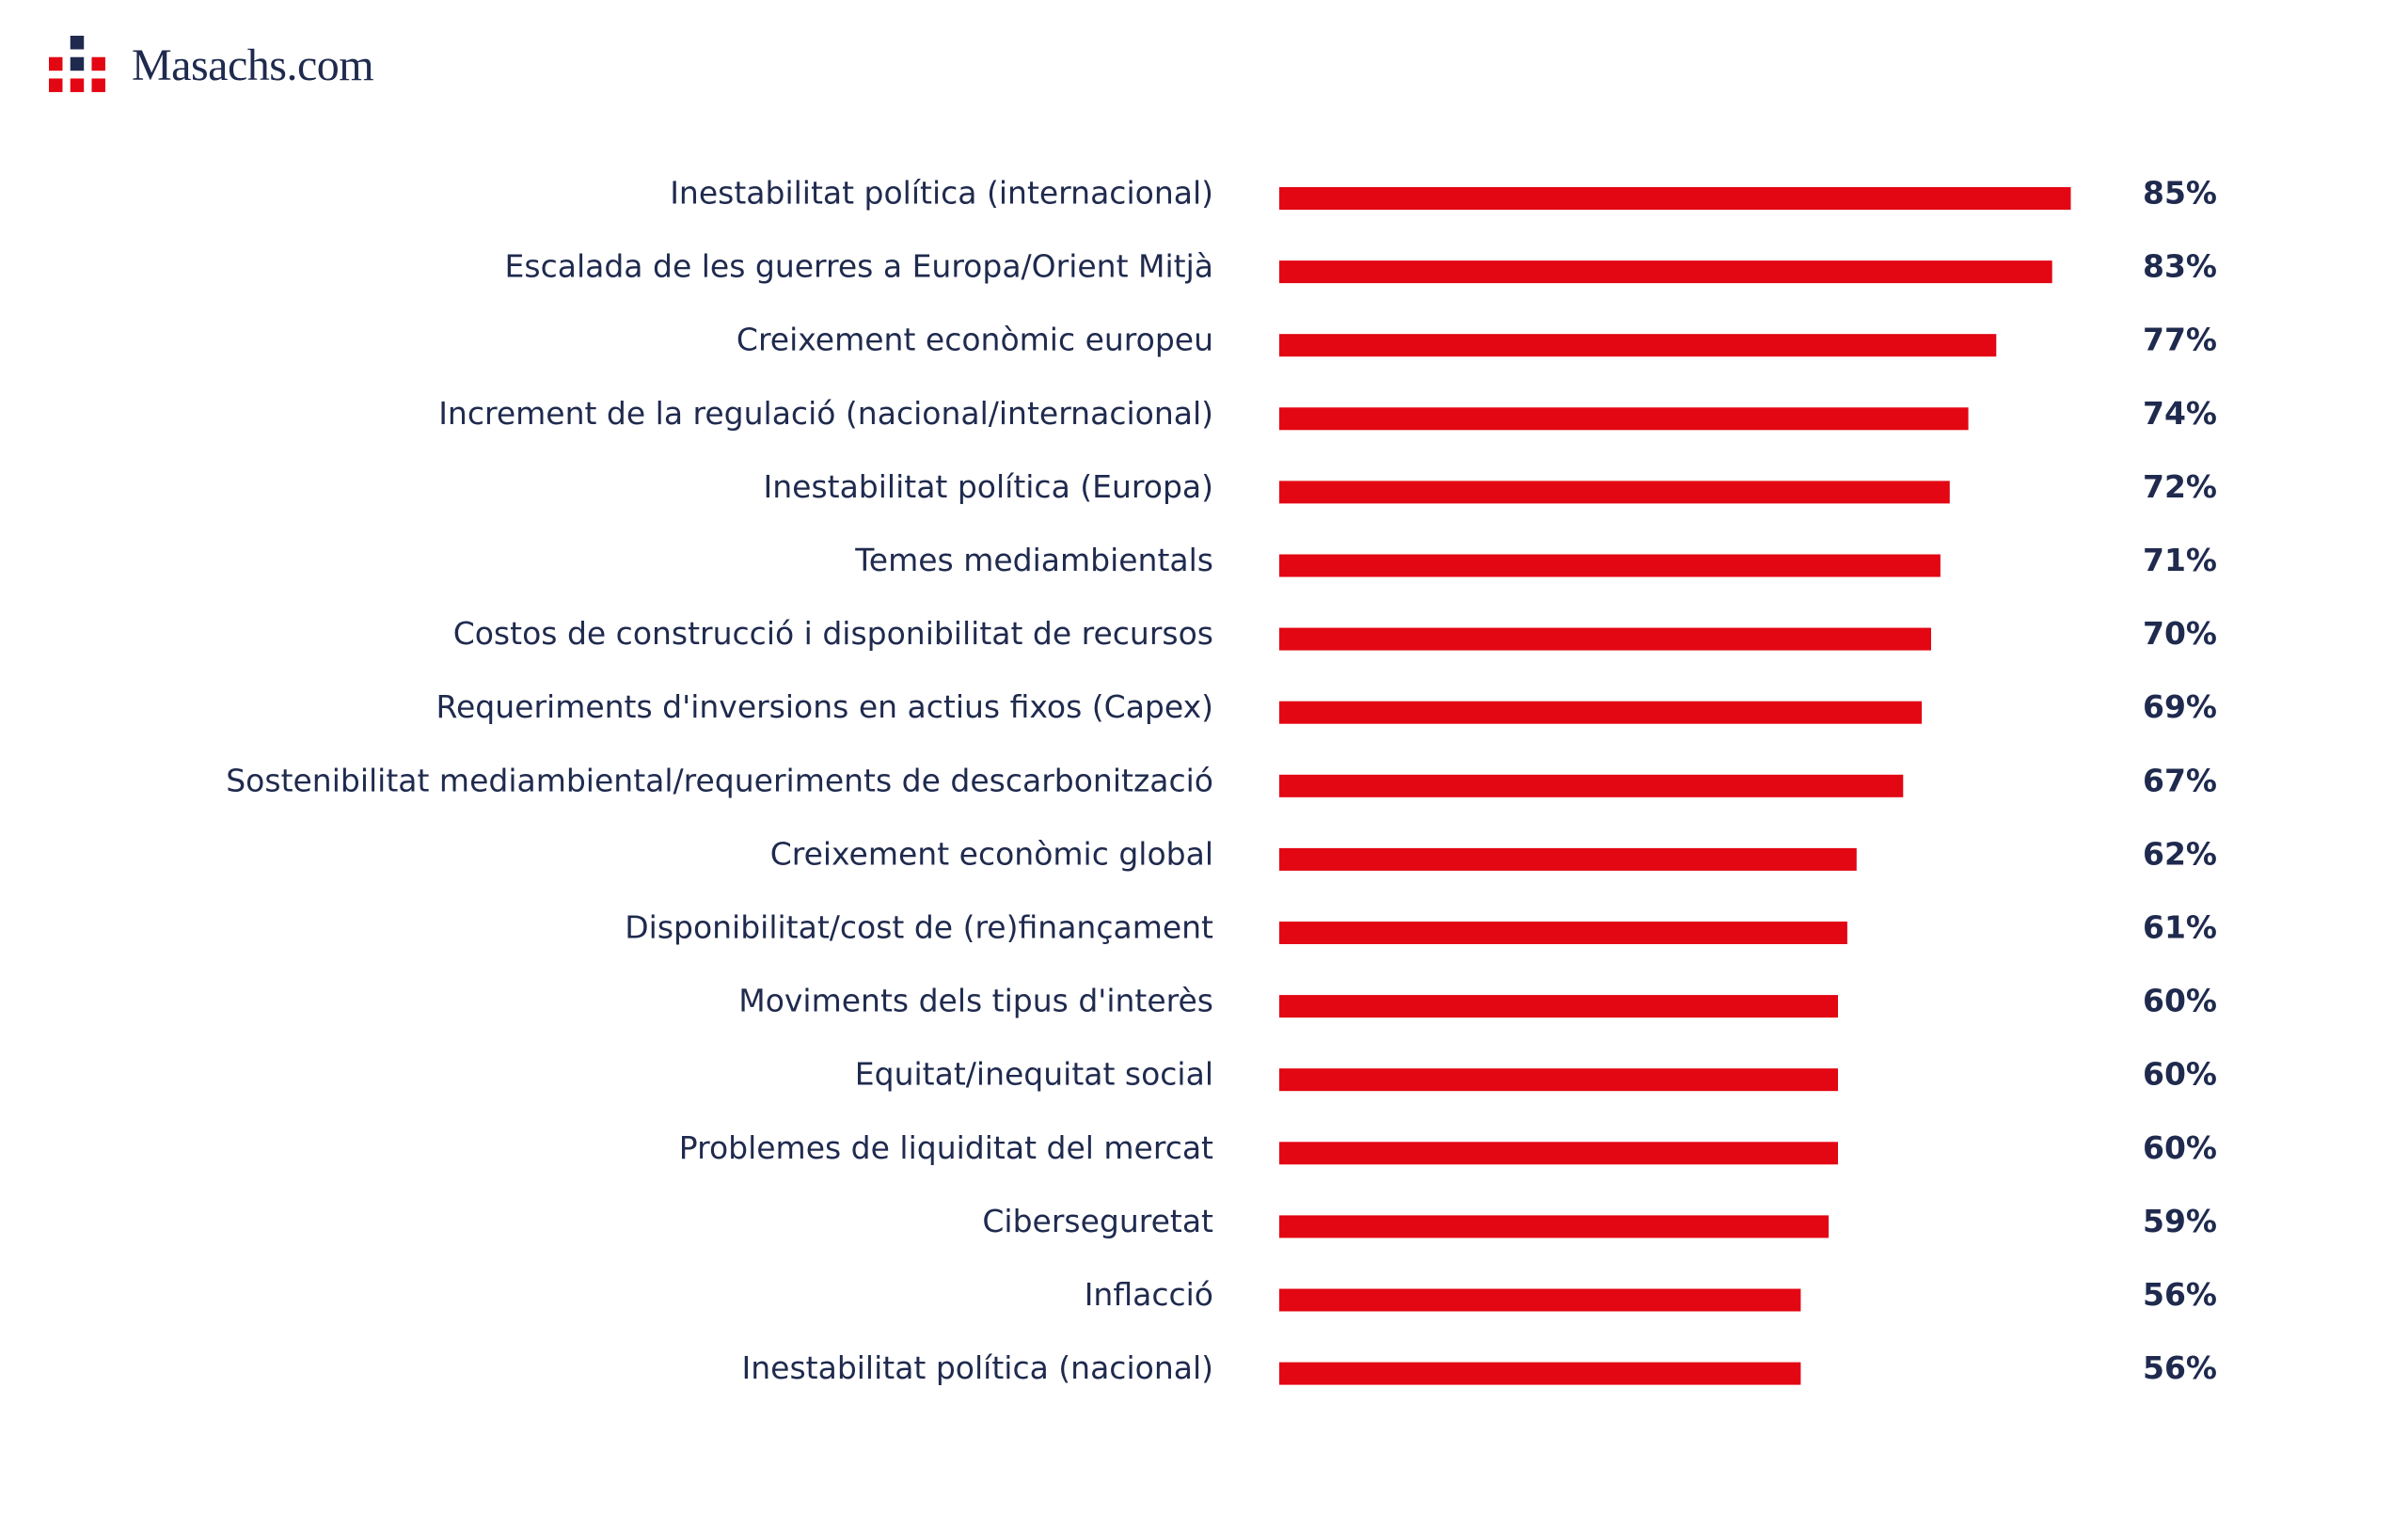 The image size is (2408, 1514). I want to click on logo-square-left-top, so click(56, 63).